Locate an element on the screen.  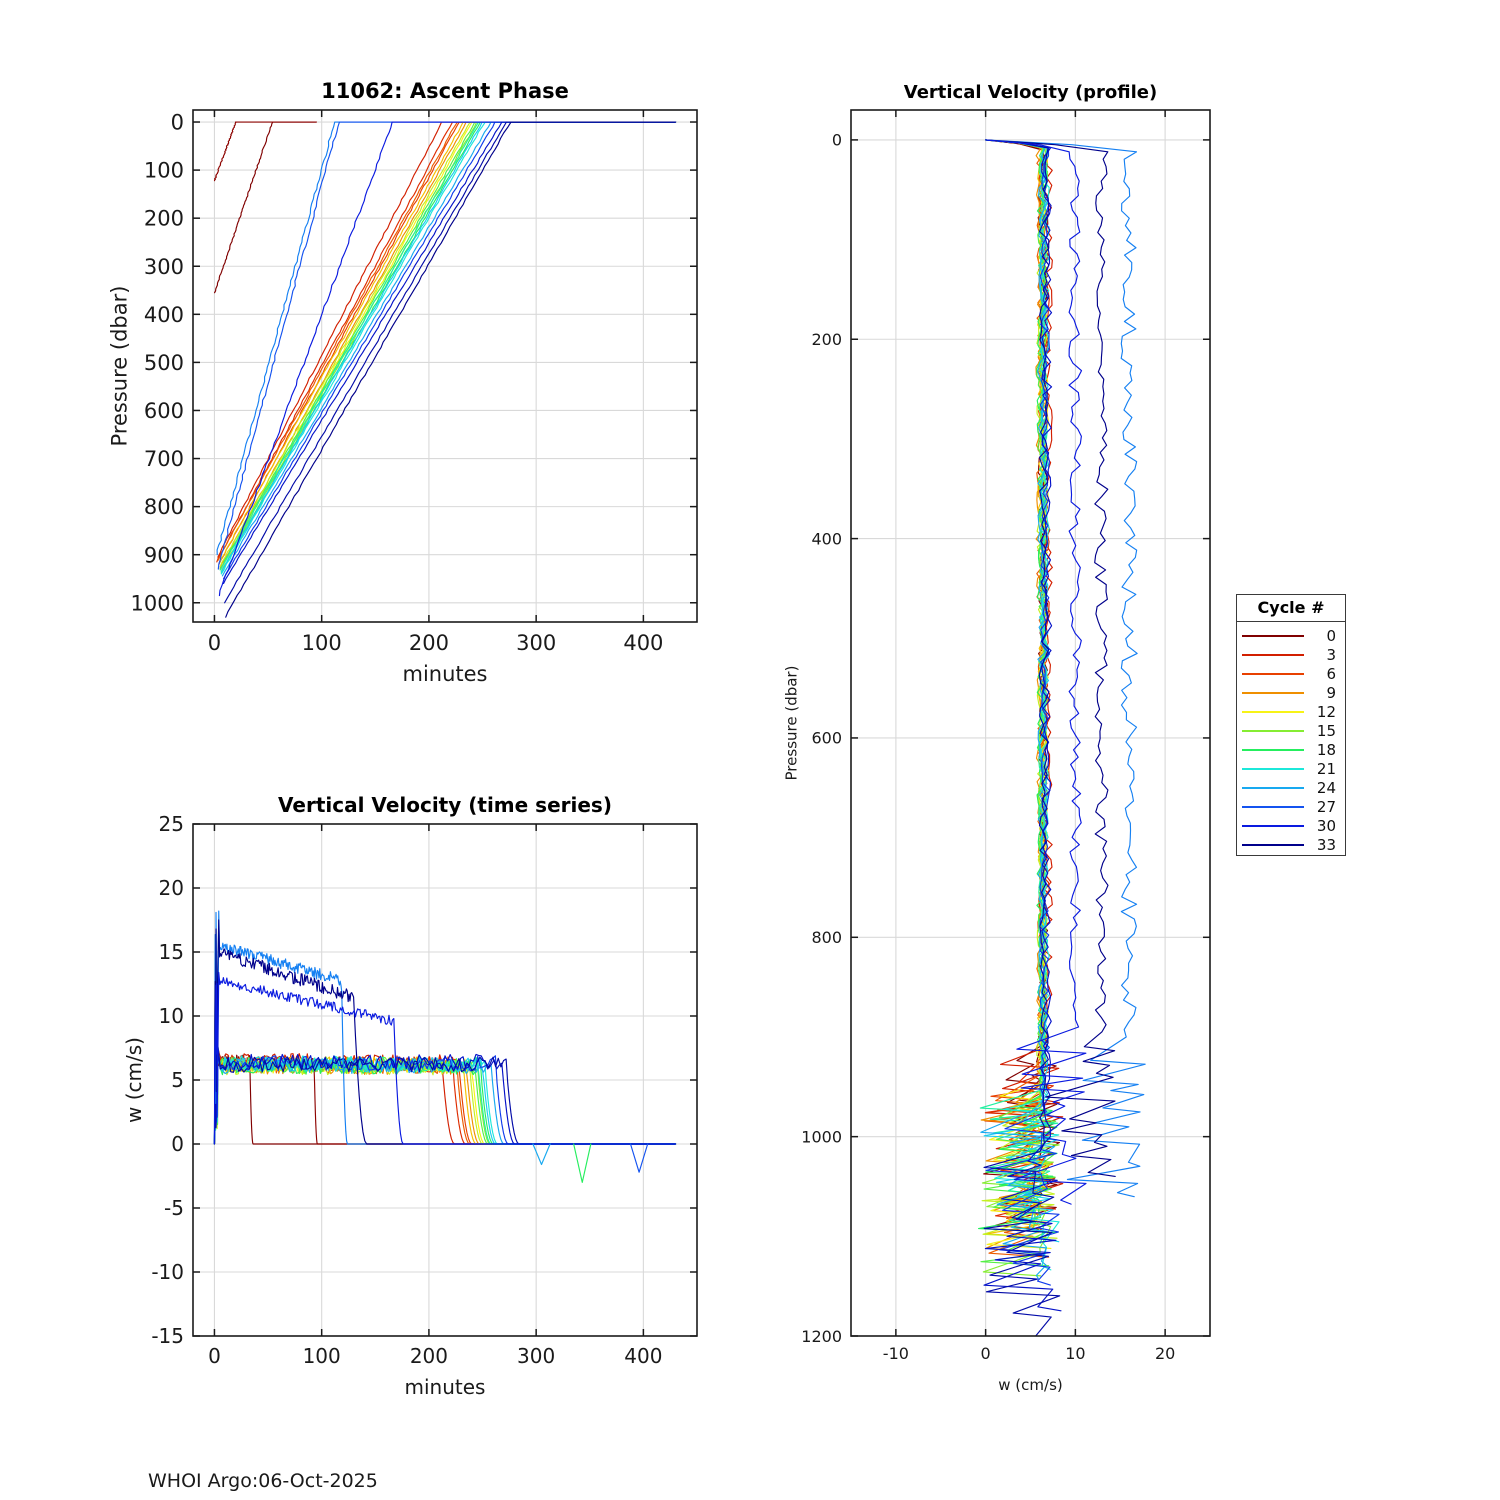
y-tick-label: 5 is located at coordinates (177, 1080).